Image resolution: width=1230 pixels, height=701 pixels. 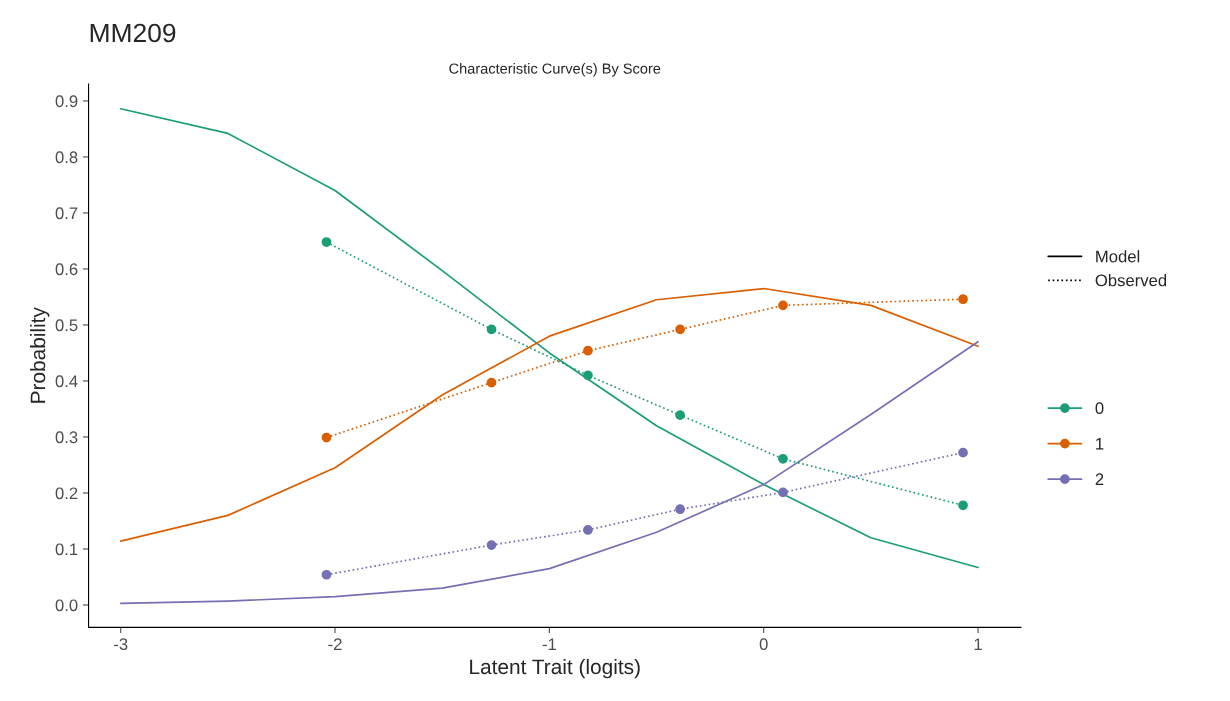 I want to click on y-tick-label: 0.6, so click(x=66, y=269).